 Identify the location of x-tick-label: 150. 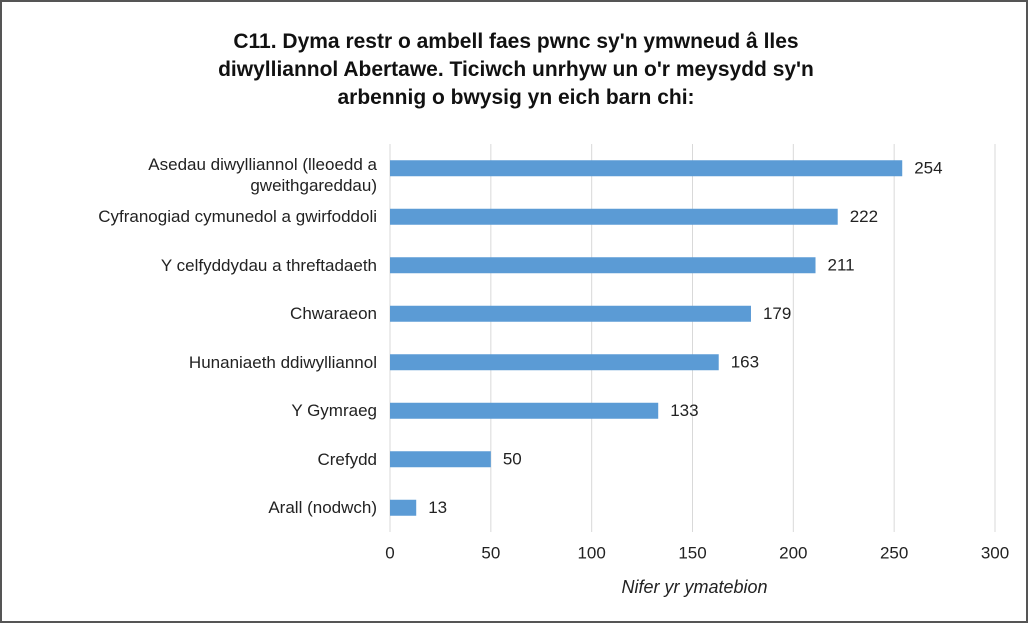
(692, 552).